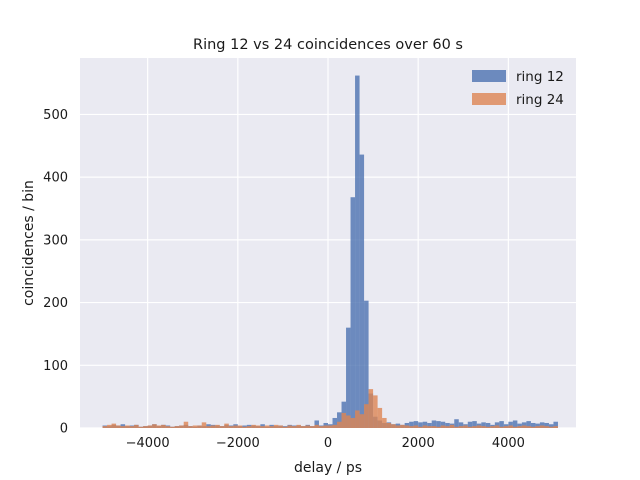  What do you see at coordinates (55, 178) in the screenshot?
I see `y-tick-label: 400` at bounding box center [55, 178].